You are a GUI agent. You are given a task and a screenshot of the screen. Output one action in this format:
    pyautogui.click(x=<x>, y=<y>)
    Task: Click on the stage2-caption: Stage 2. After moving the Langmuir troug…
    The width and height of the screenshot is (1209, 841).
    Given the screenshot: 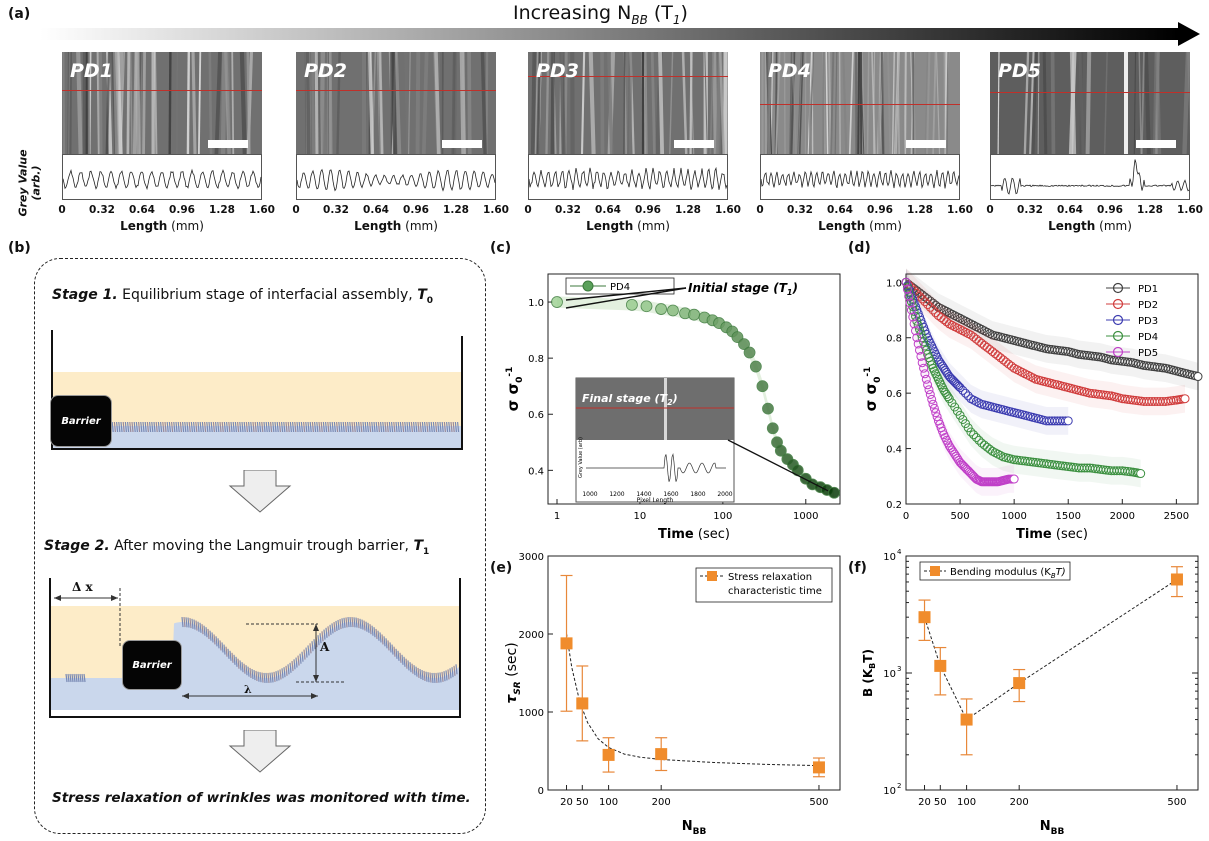 What is the action you would take?
    pyautogui.click(x=237, y=547)
    